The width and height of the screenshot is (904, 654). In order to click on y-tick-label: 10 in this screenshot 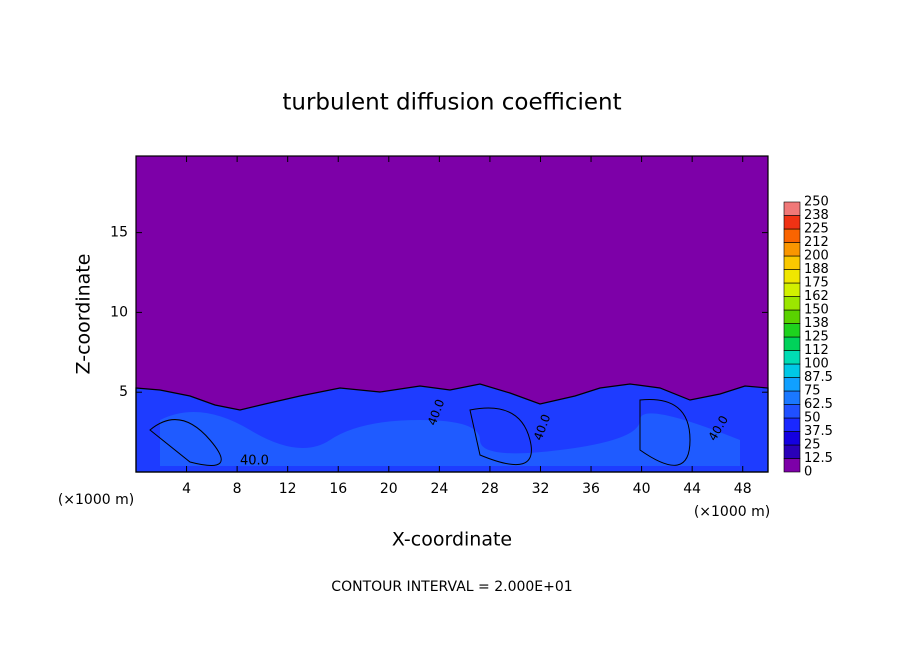, I will do `click(119, 312)`.